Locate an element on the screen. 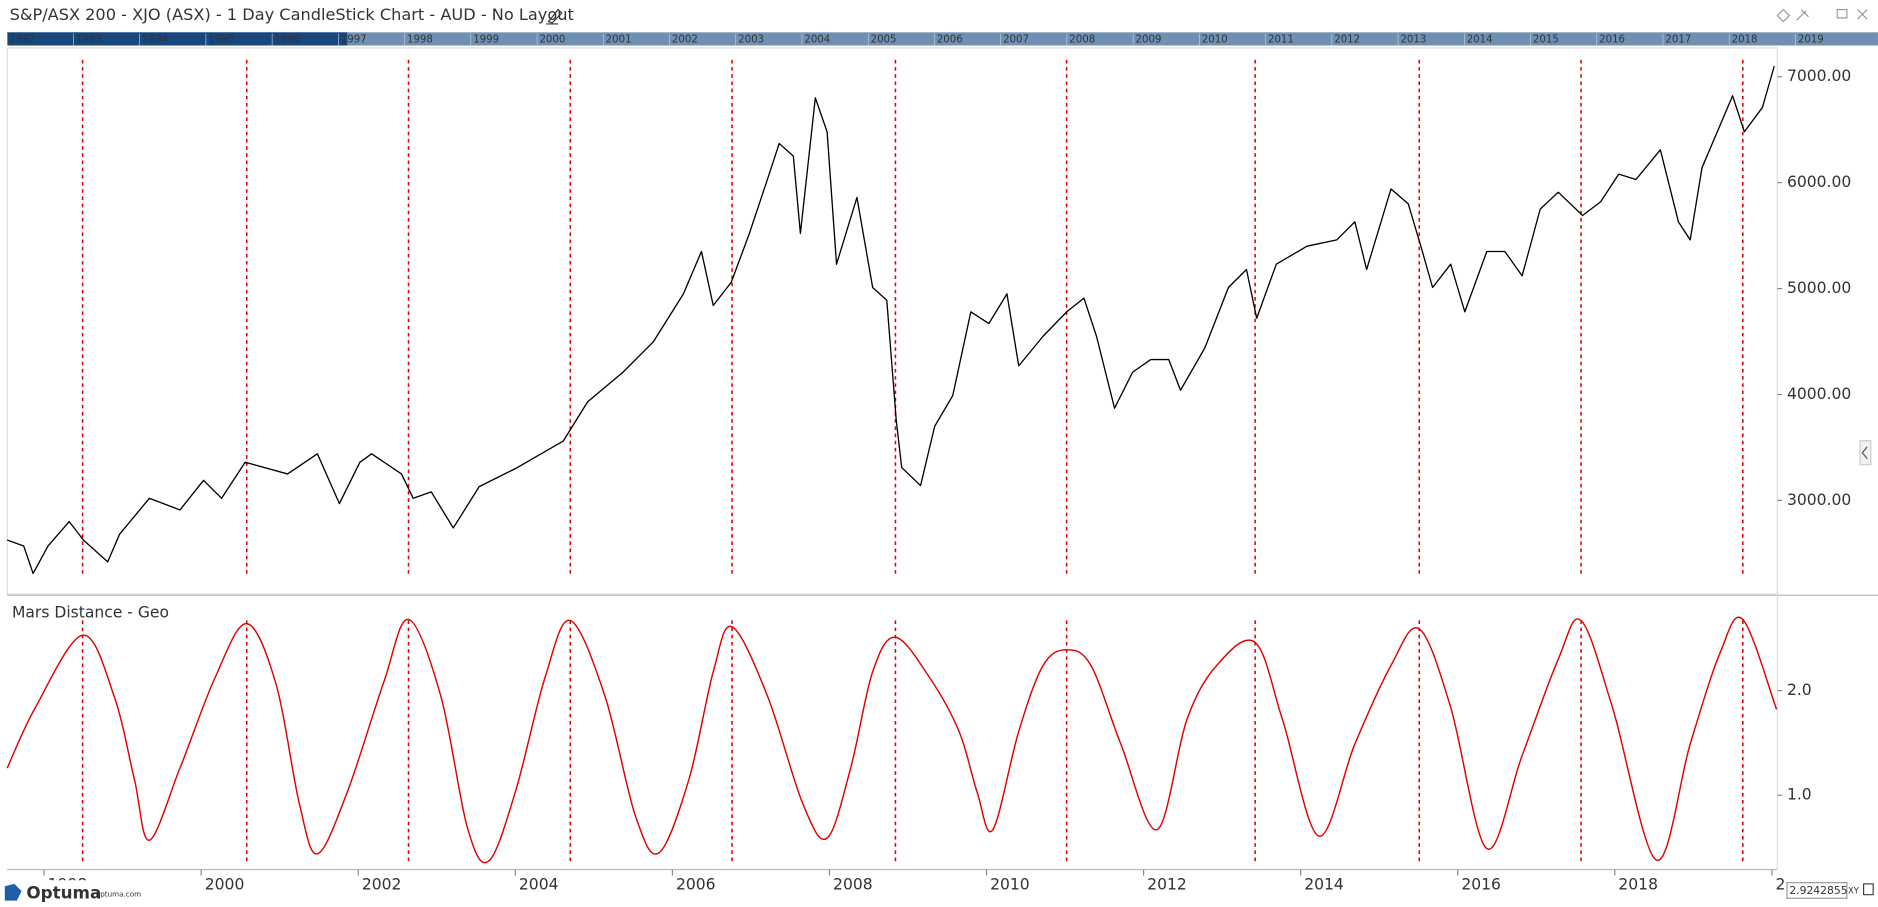 Image resolution: width=1878 pixels, height=907 pixels. navigator-year: 2001 is located at coordinates (619, 40).